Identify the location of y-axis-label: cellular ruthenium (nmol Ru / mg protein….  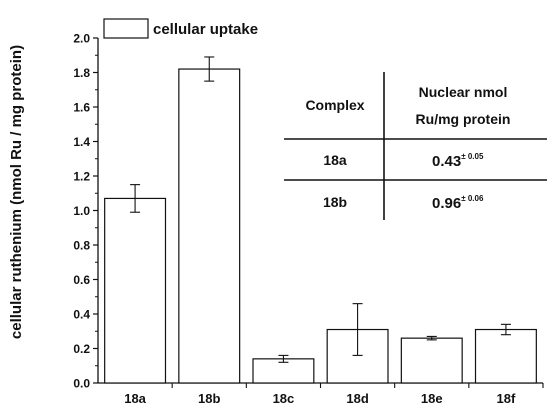
(16, 192).